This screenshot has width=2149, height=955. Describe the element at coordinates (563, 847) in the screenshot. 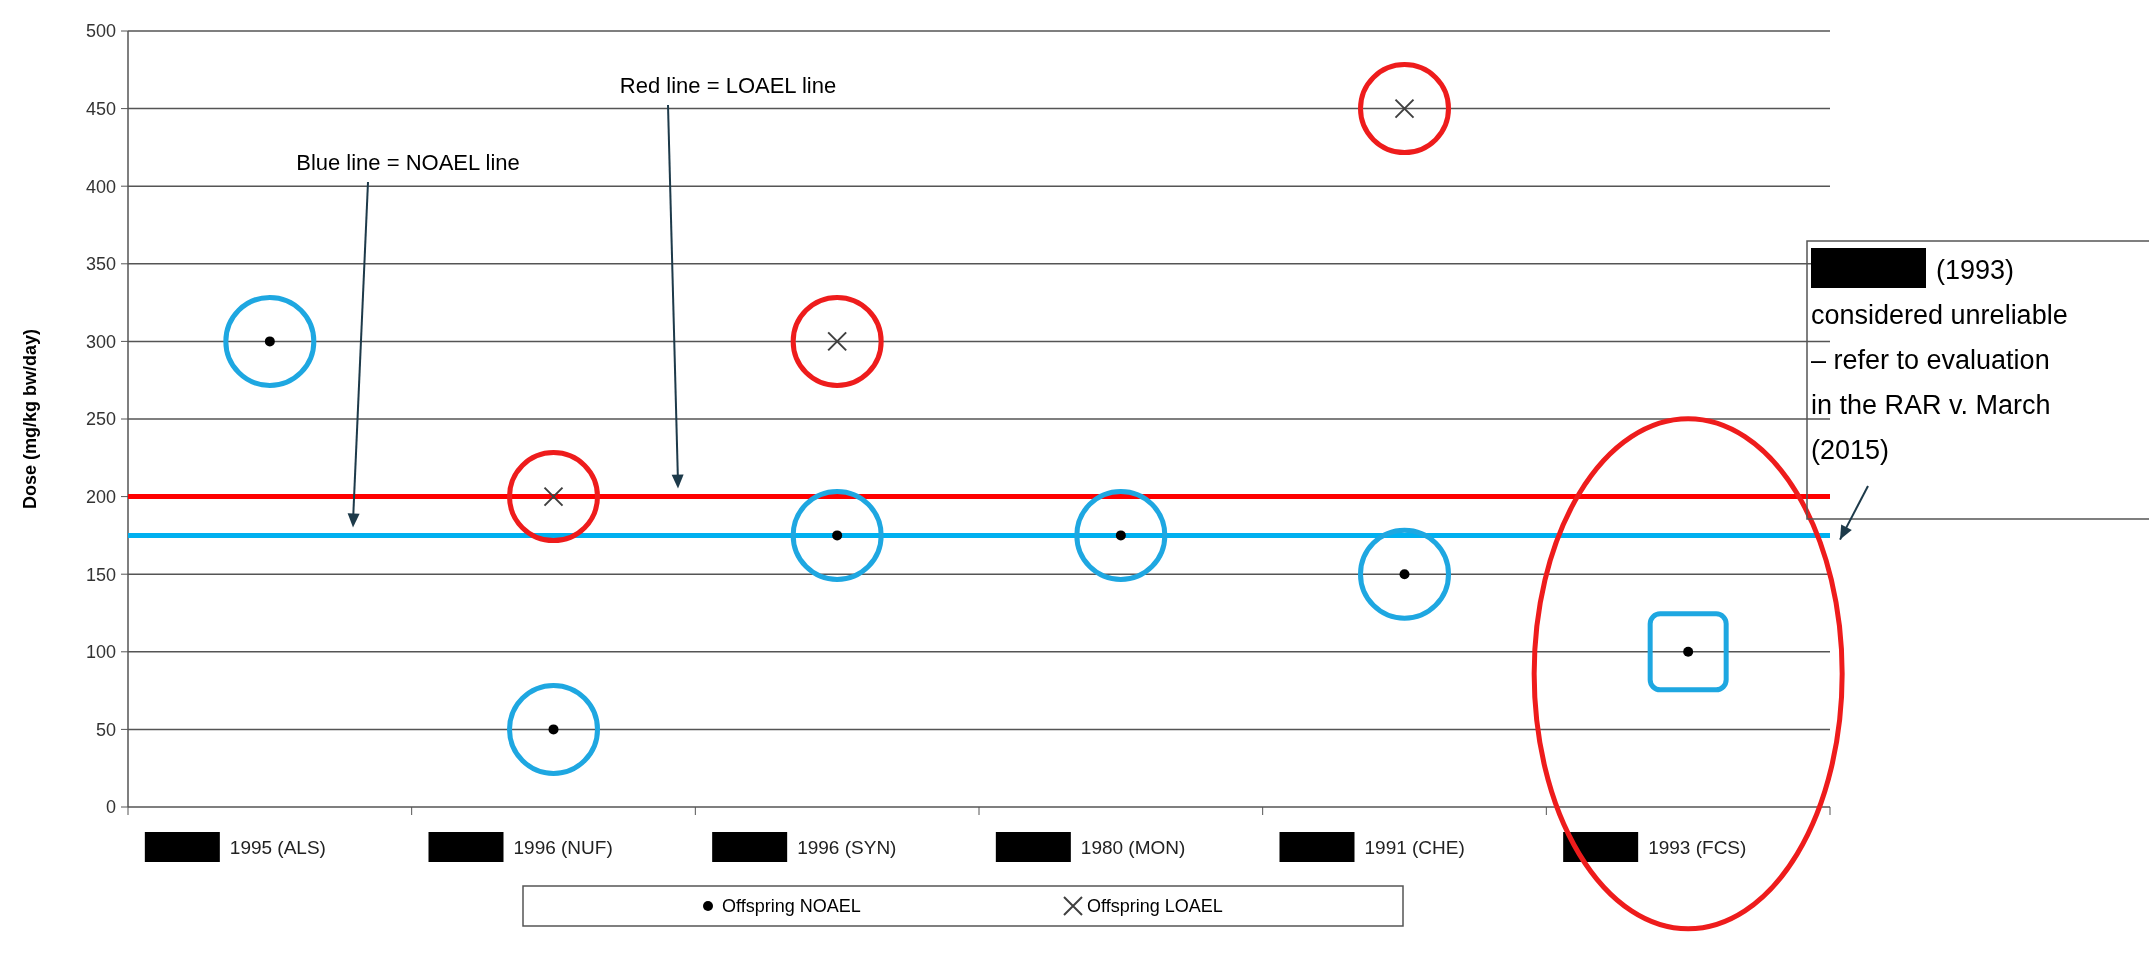

I see `x-tick-label: 1996 (NUF)` at that location.